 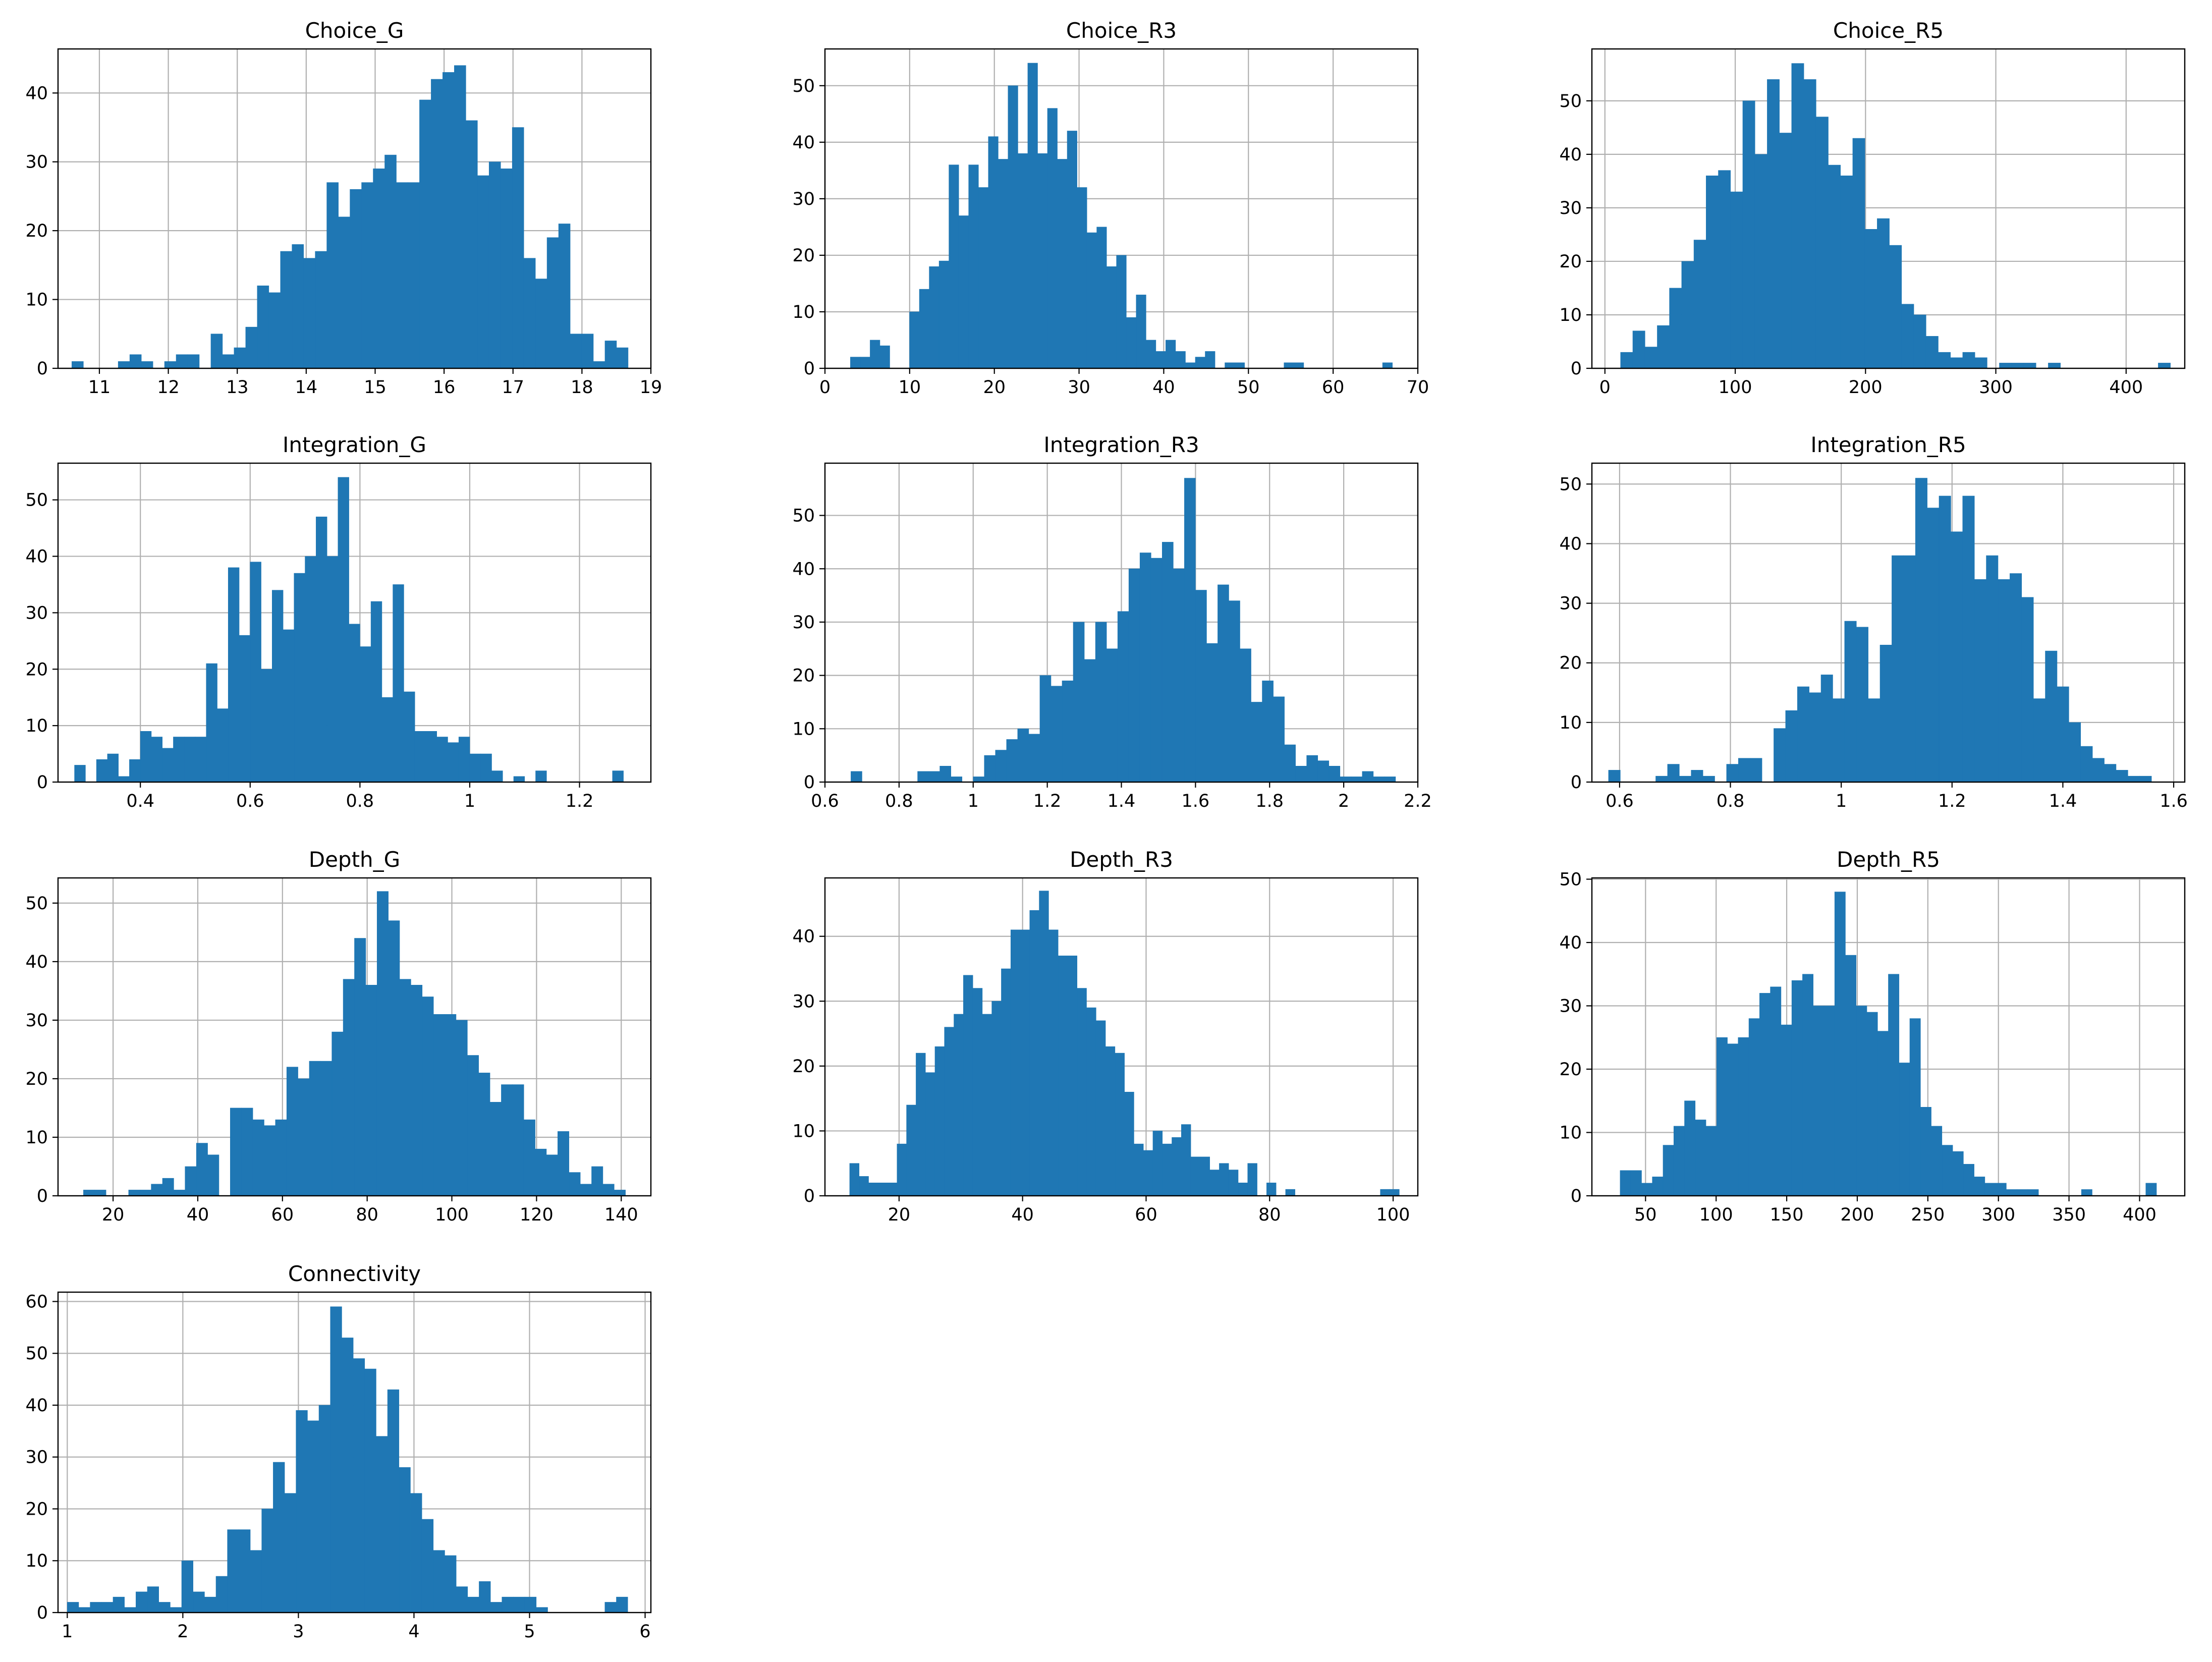 What do you see at coordinates (2069, 1215) in the screenshot?
I see `x-tick-label: 350` at bounding box center [2069, 1215].